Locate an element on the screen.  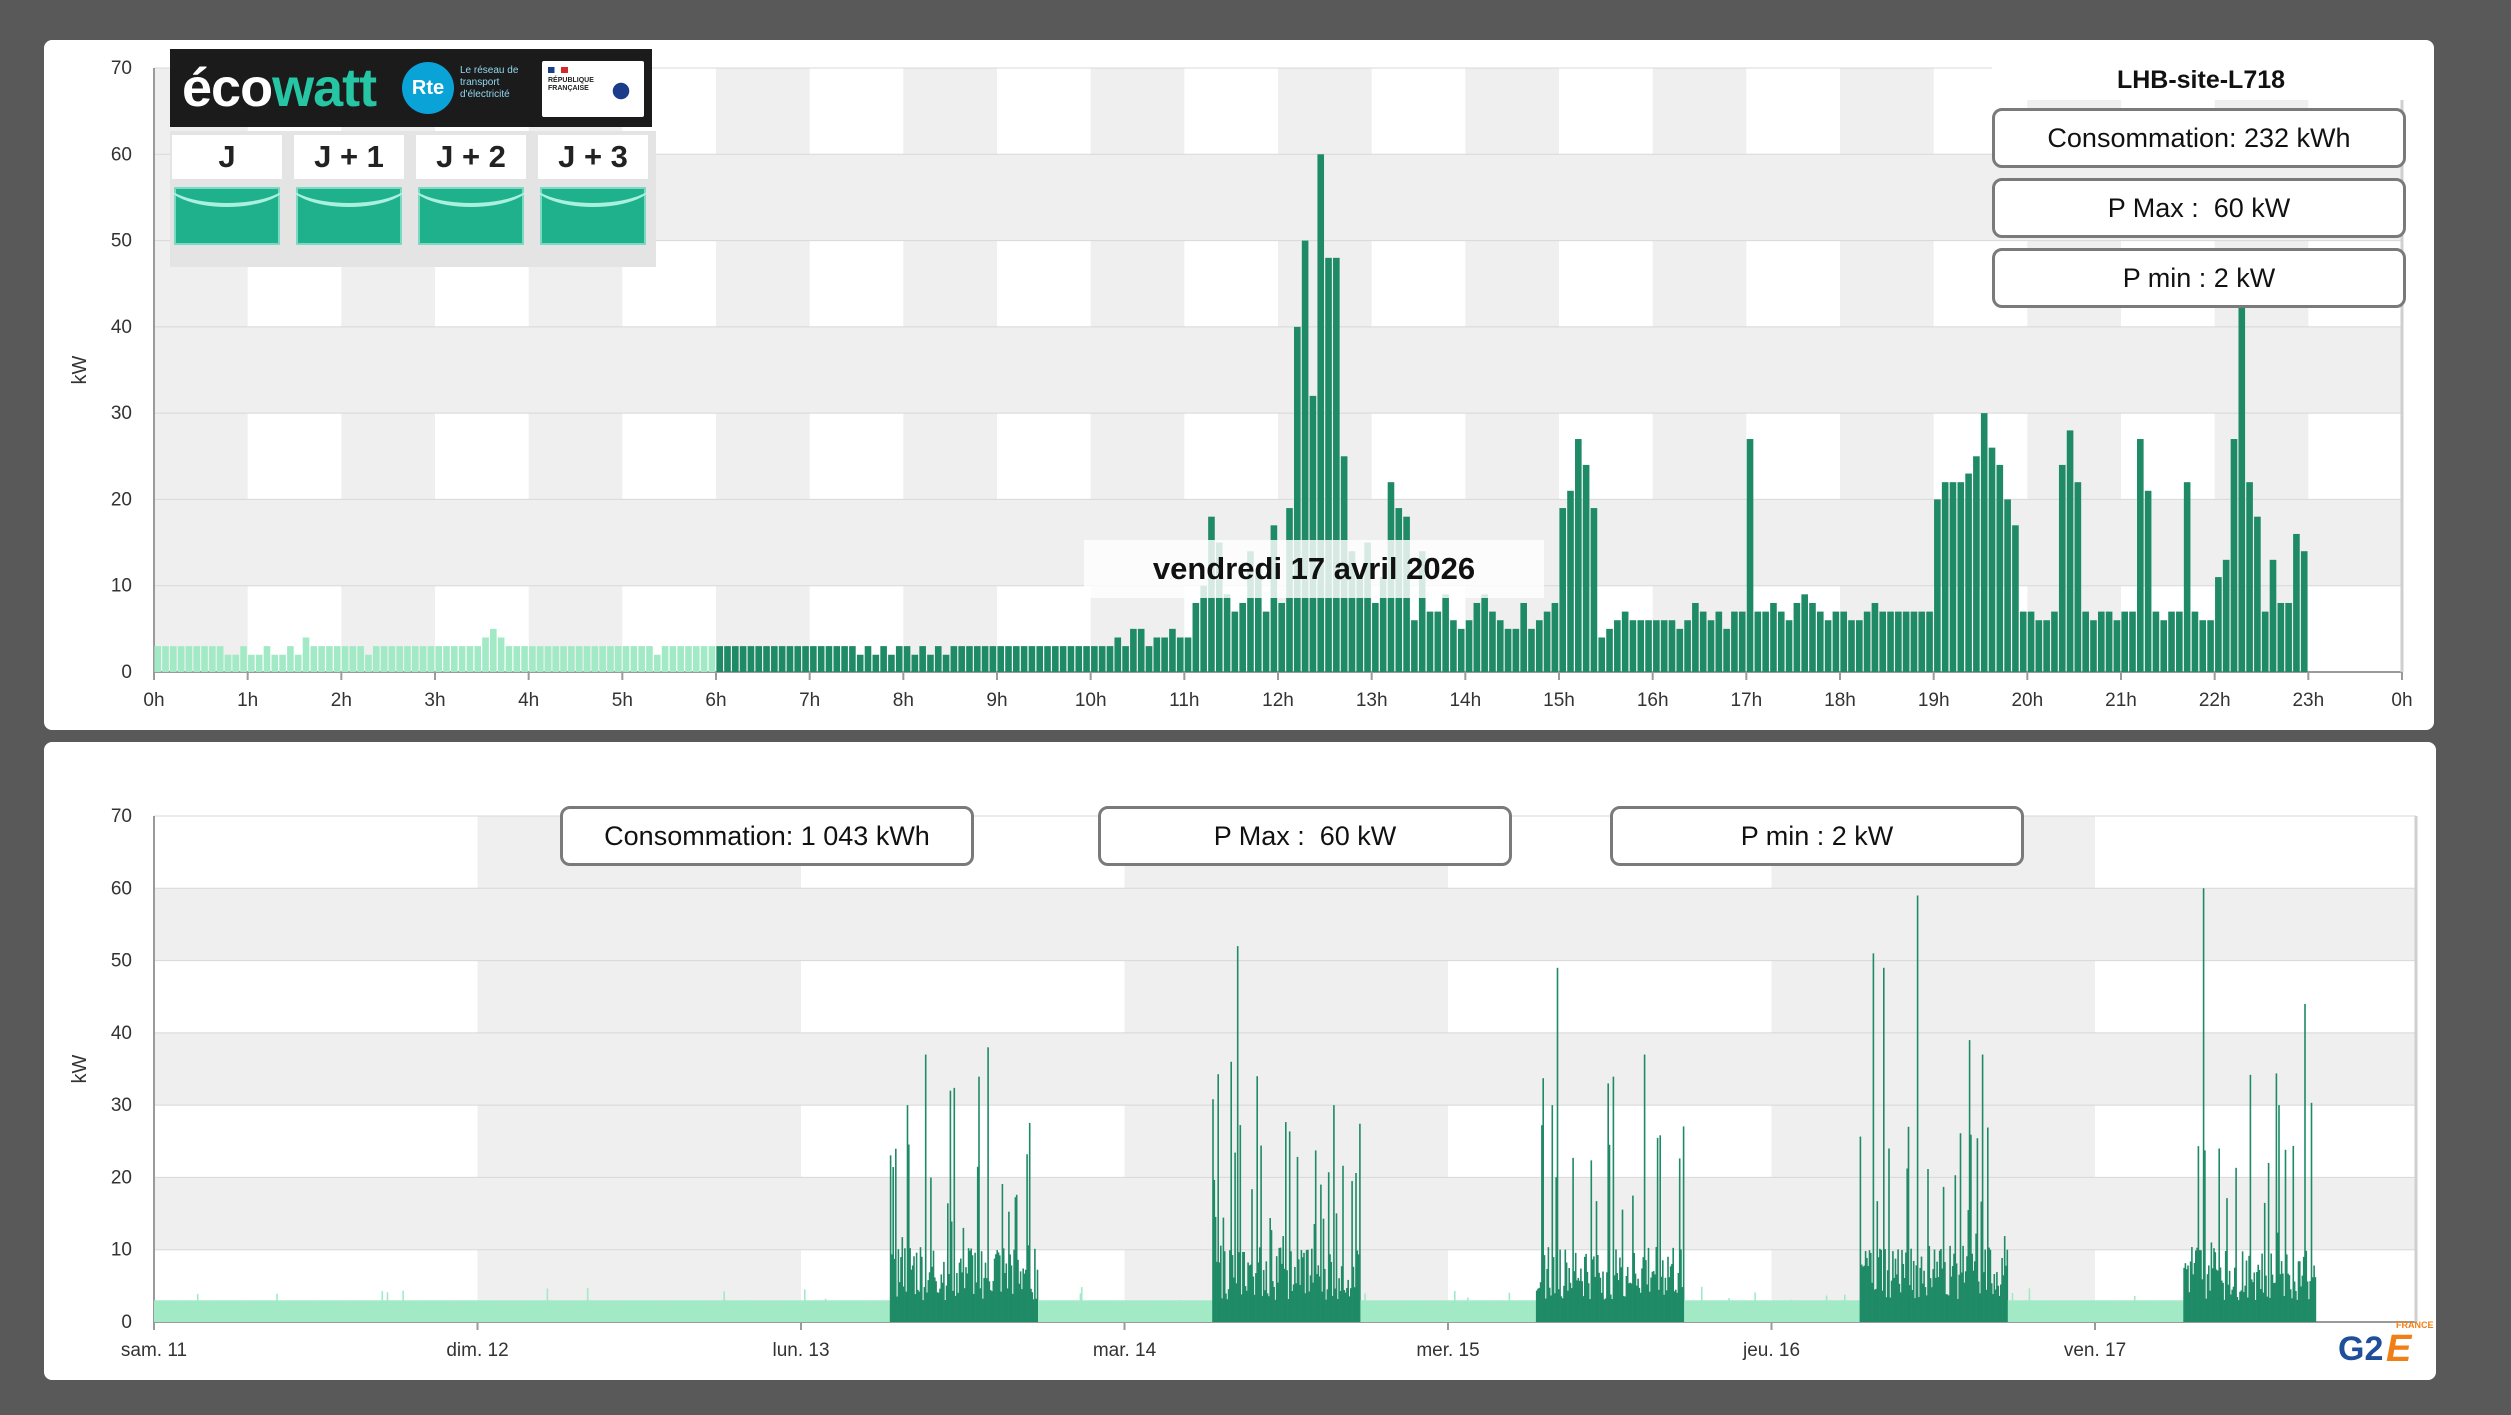
ecowatt-day-j2: J + 2 is located at coordinates (471, 198).